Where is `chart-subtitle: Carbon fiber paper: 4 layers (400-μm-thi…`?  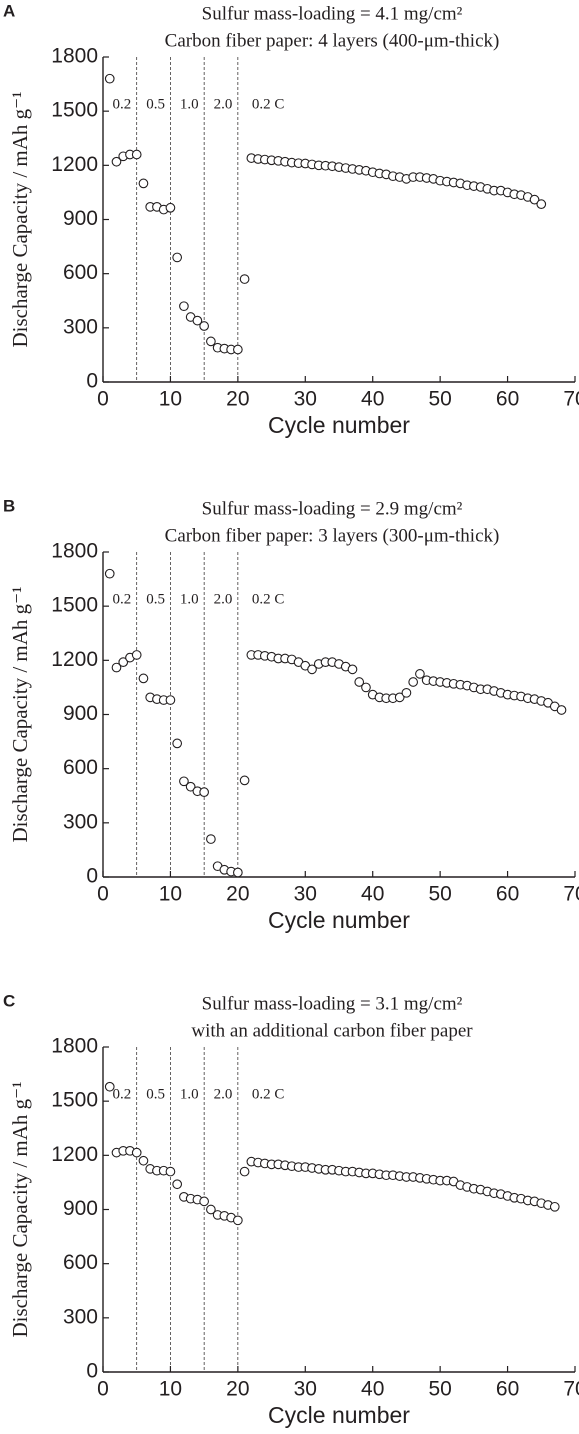 chart-subtitle: Carbon fiber paper: 4 layers (400-μm-thi… is located at coordinates (332, 40).